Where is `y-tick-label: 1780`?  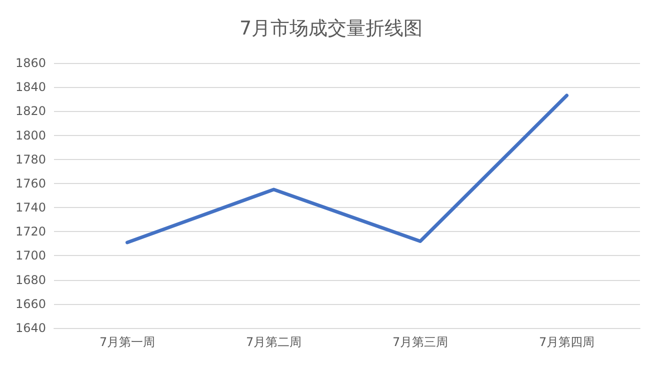 y-tick-label: 1780 is located at coordinates (30, 159).